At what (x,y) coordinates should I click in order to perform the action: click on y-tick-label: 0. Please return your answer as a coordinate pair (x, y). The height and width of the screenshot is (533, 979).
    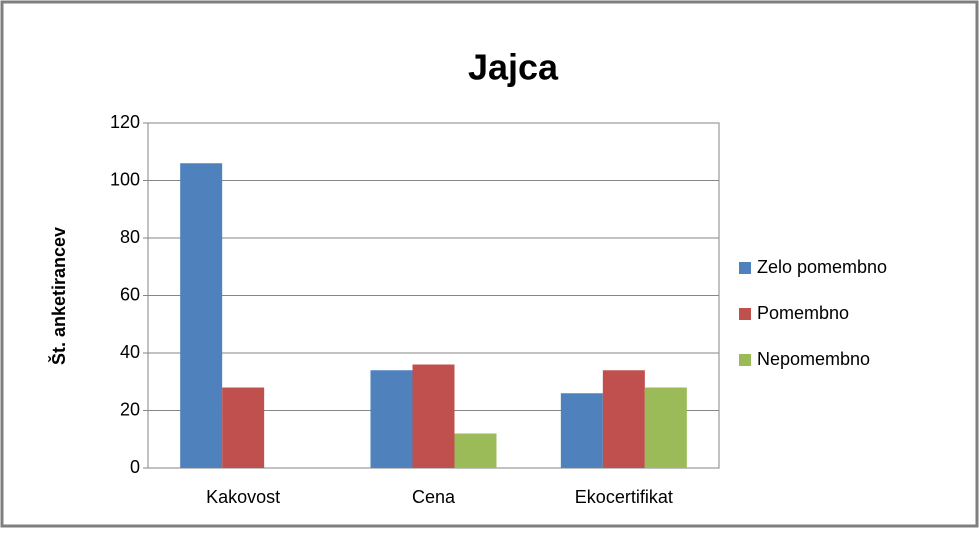
    Looking at the image, I should click on (135, 467).